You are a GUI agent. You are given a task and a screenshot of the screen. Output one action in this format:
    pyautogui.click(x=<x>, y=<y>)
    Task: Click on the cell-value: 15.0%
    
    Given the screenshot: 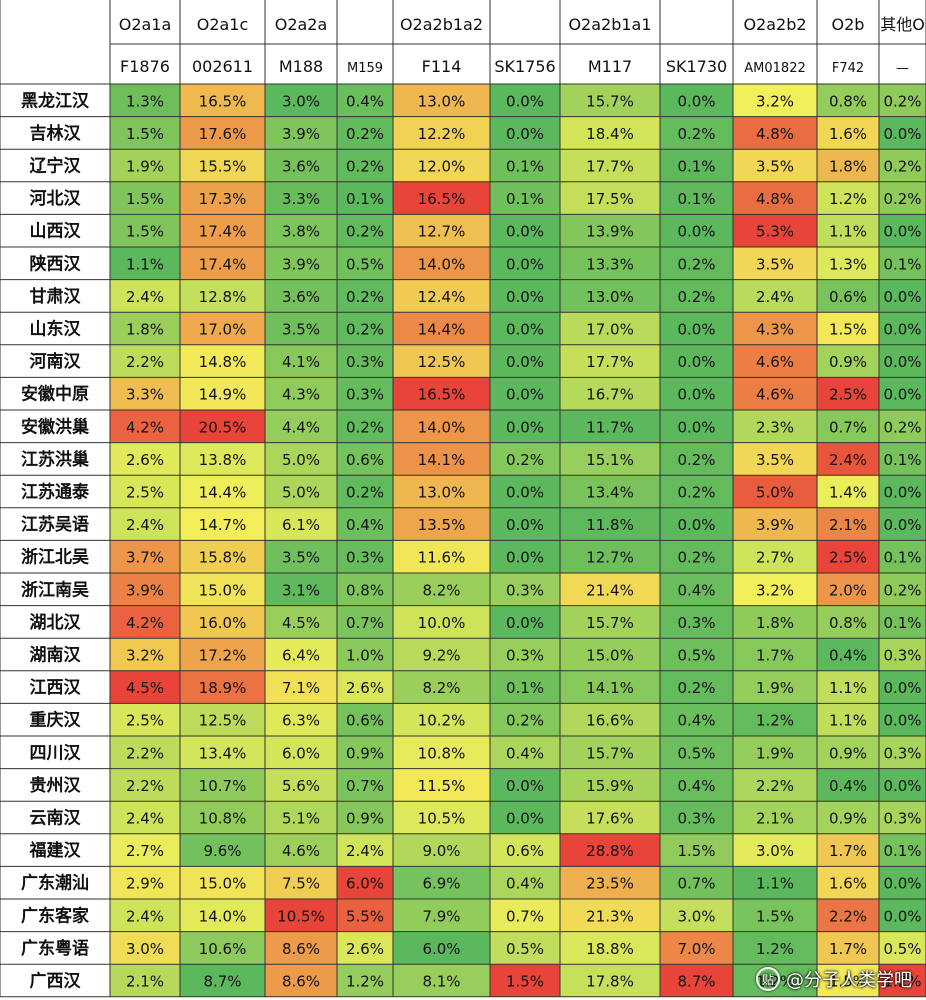 What is the action you would take?
    pyautogui.click(x=223, y=884)
    